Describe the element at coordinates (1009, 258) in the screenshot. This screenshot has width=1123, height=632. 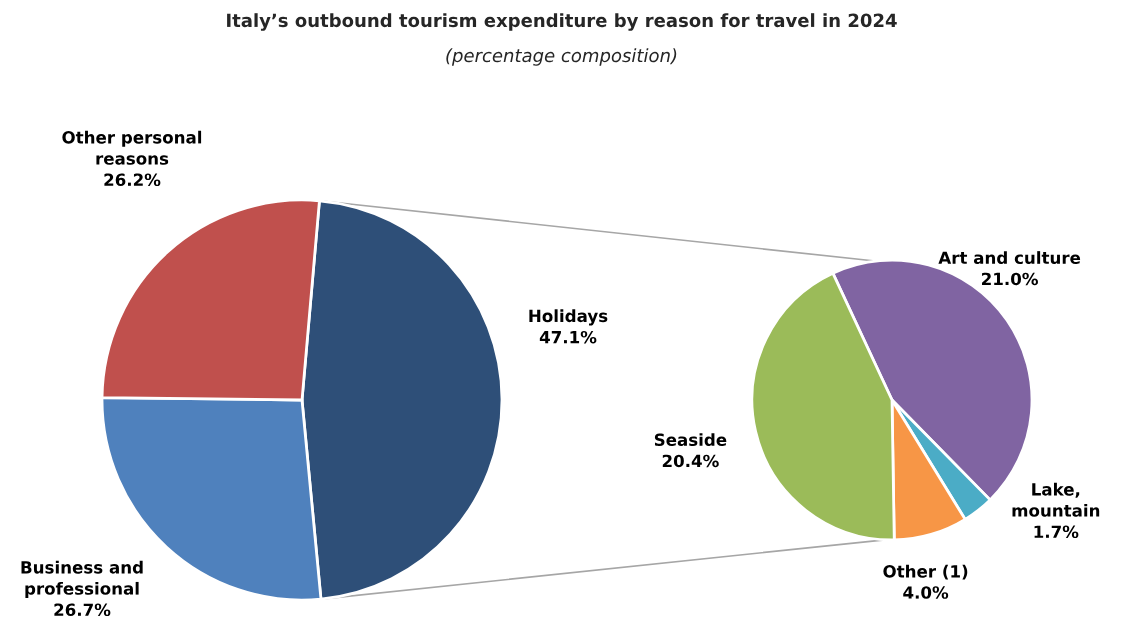
I see `slice-label: Art and culture` at that location.